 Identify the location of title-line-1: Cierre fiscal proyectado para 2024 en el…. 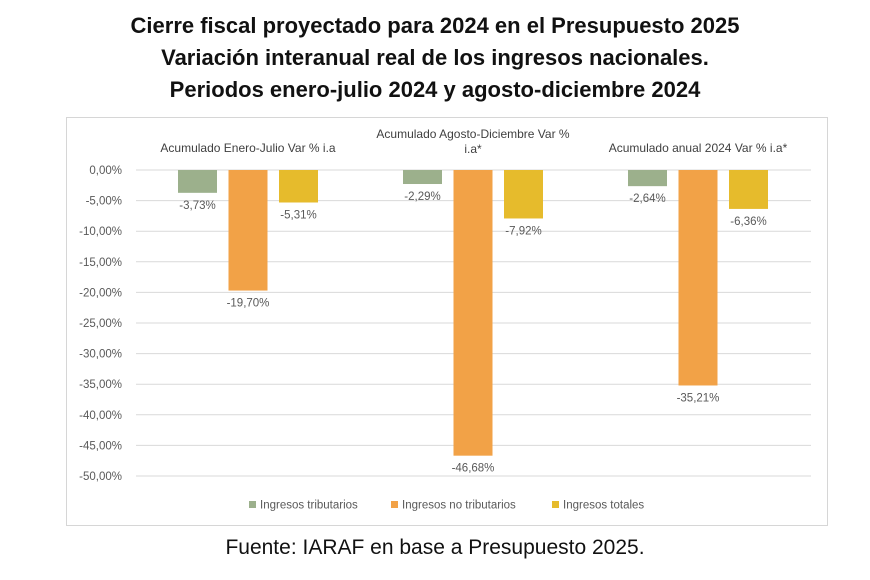
(435, 25).